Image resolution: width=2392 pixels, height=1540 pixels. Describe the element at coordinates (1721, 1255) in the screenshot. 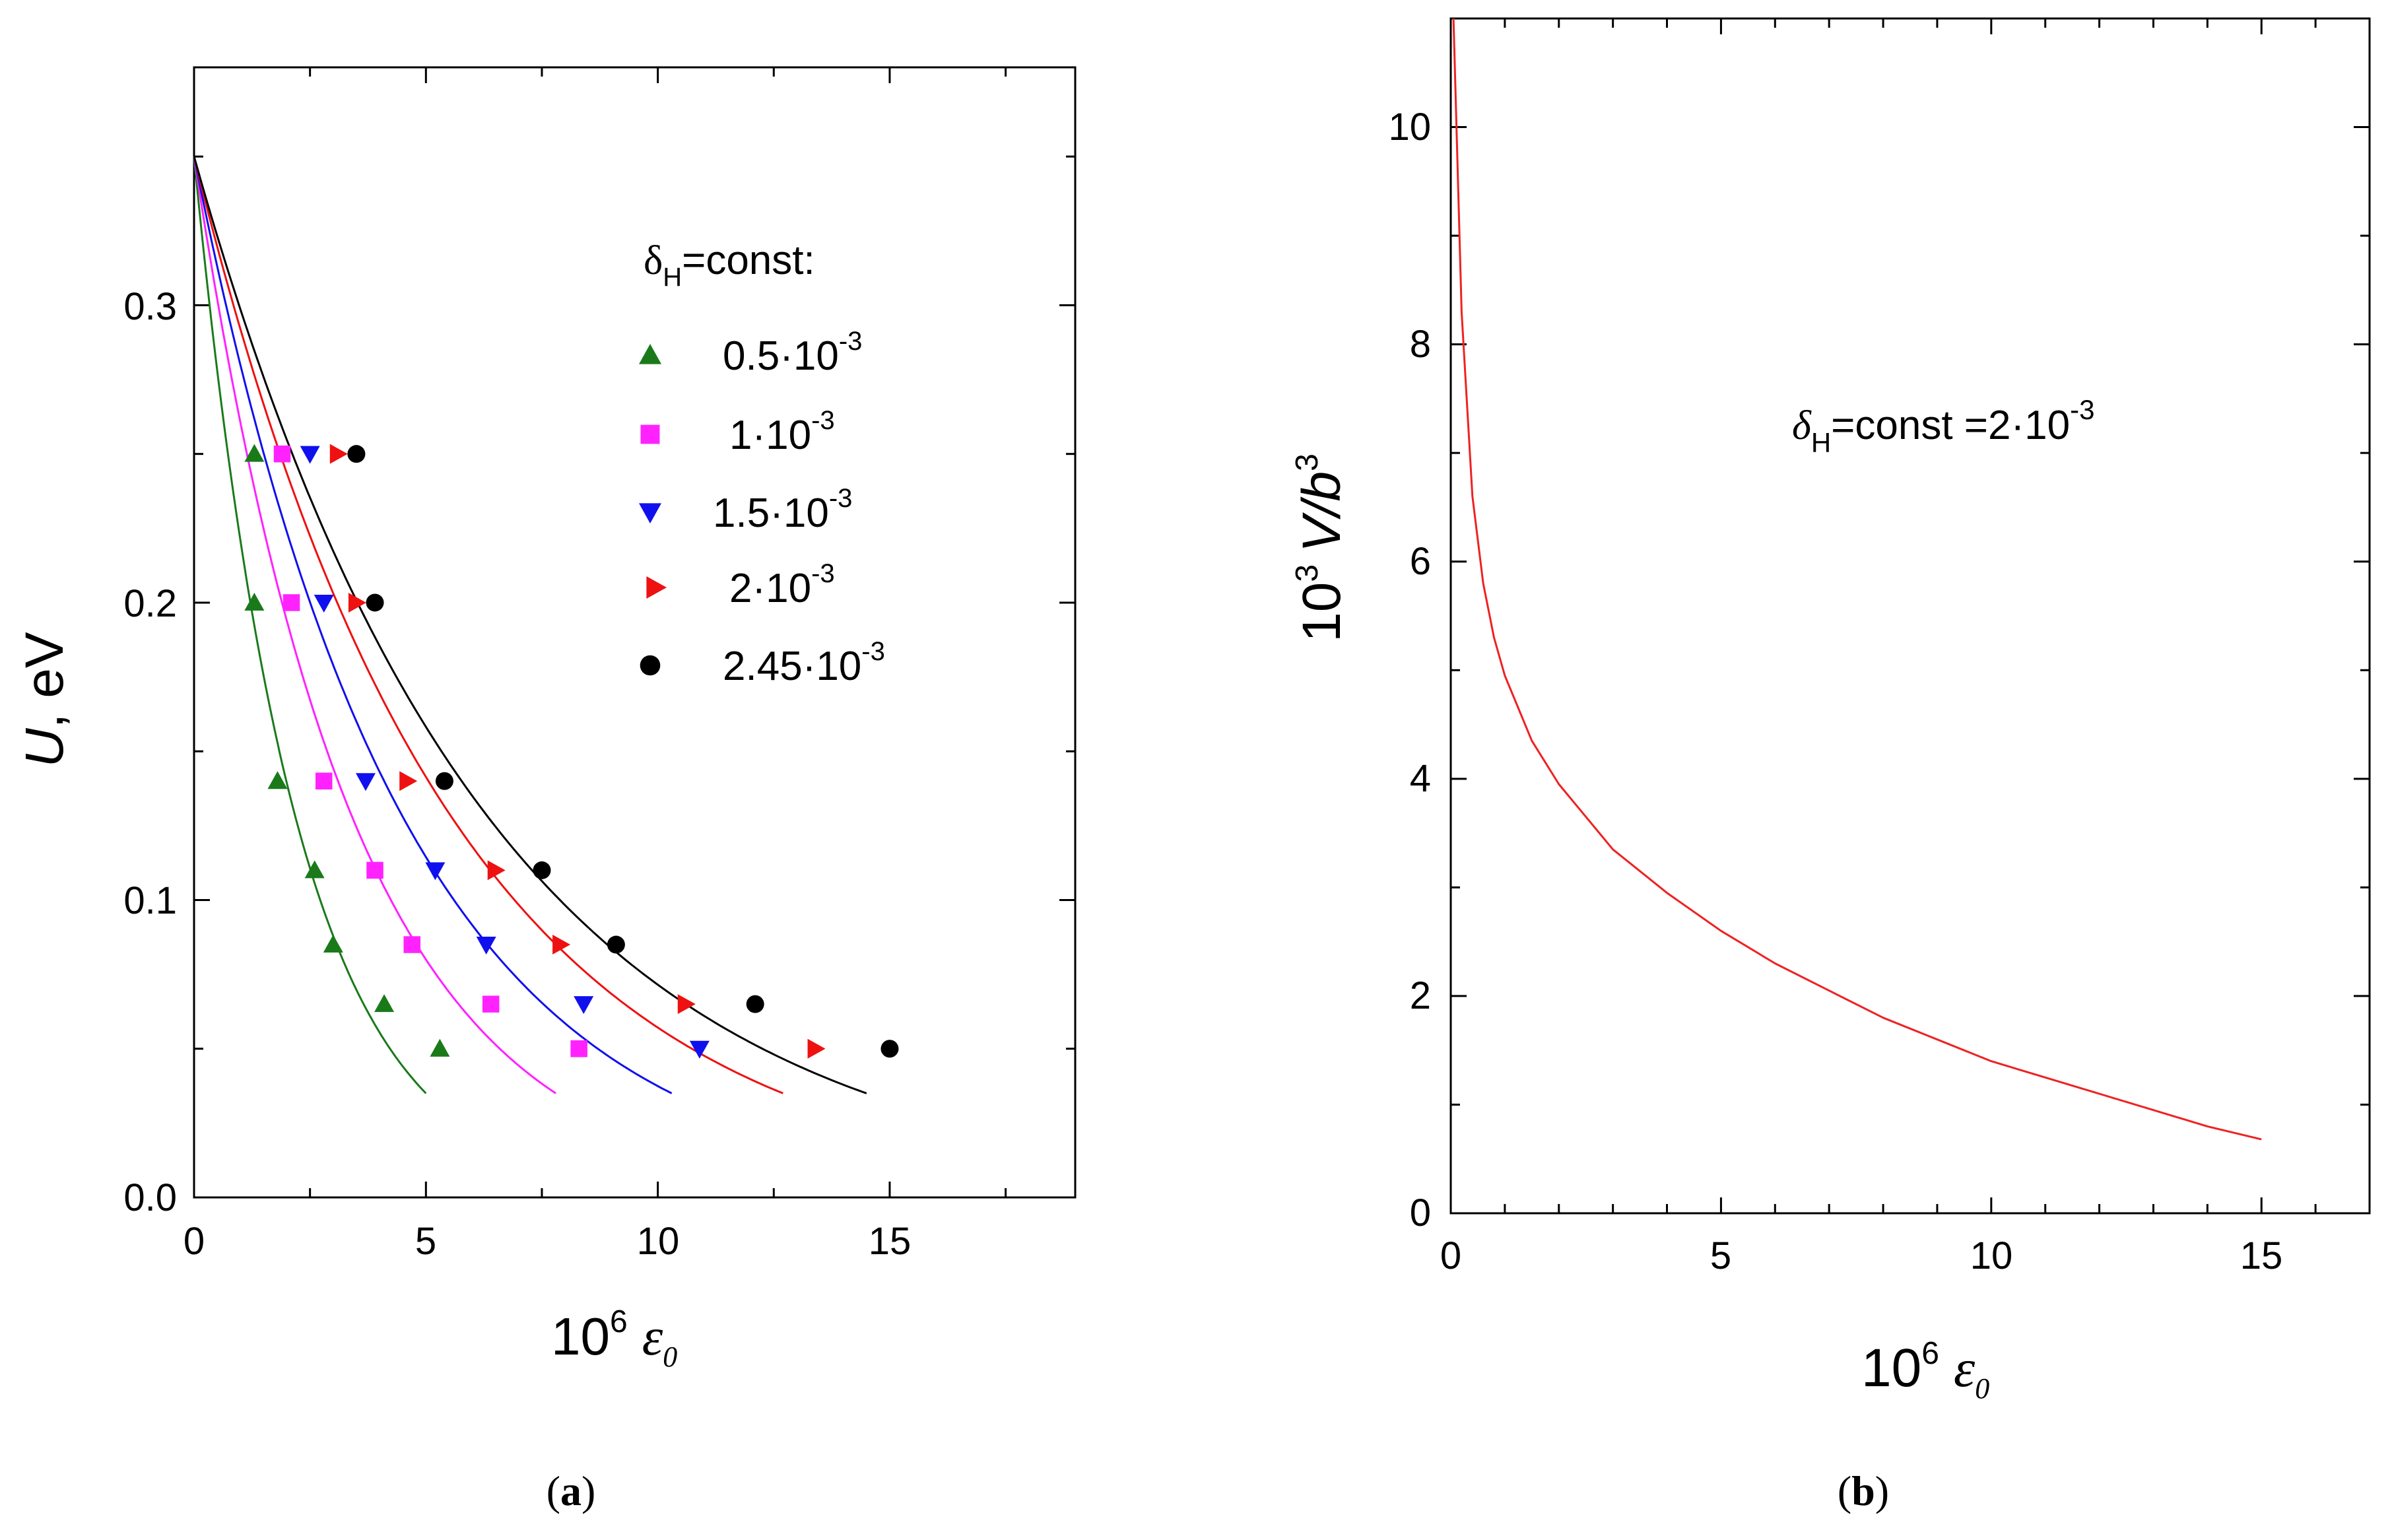

I see `b-xtick-label-5: 5` at that location.